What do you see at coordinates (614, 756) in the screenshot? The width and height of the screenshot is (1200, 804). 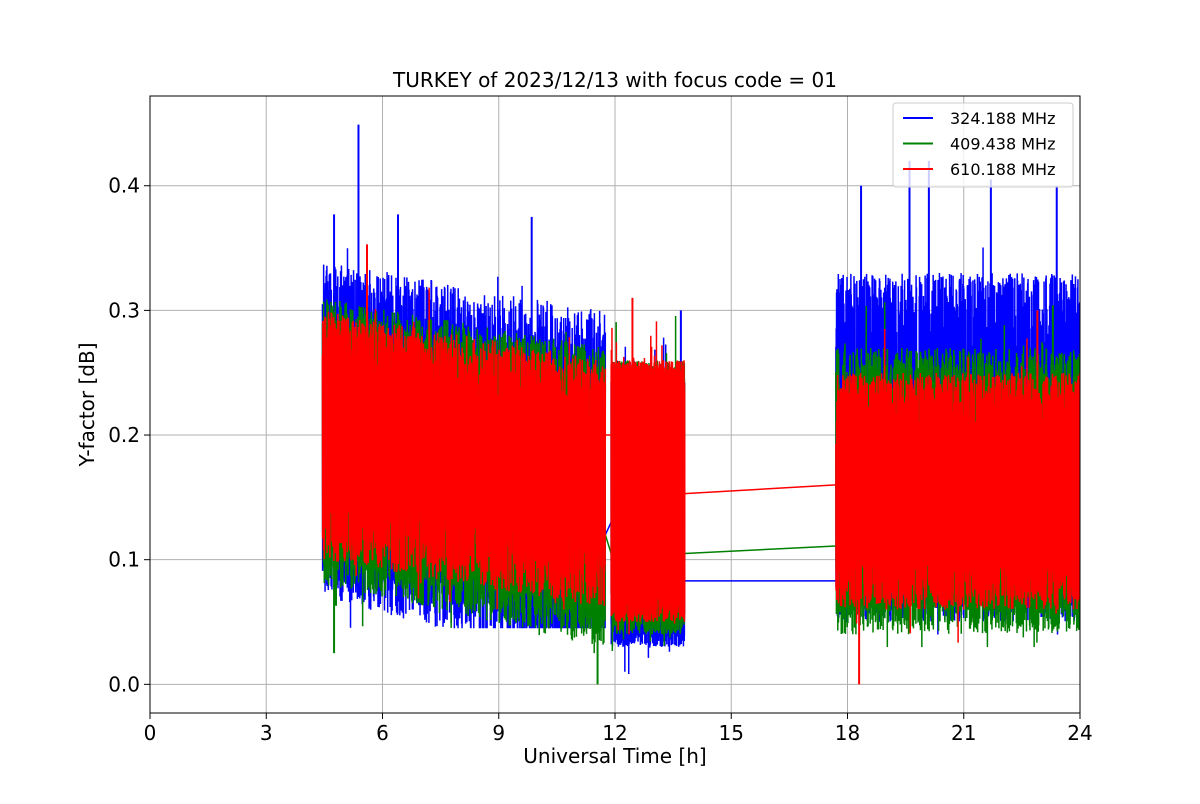 I see `x-axis-label: Universal Time [h]` at bounding box center [614, 756].